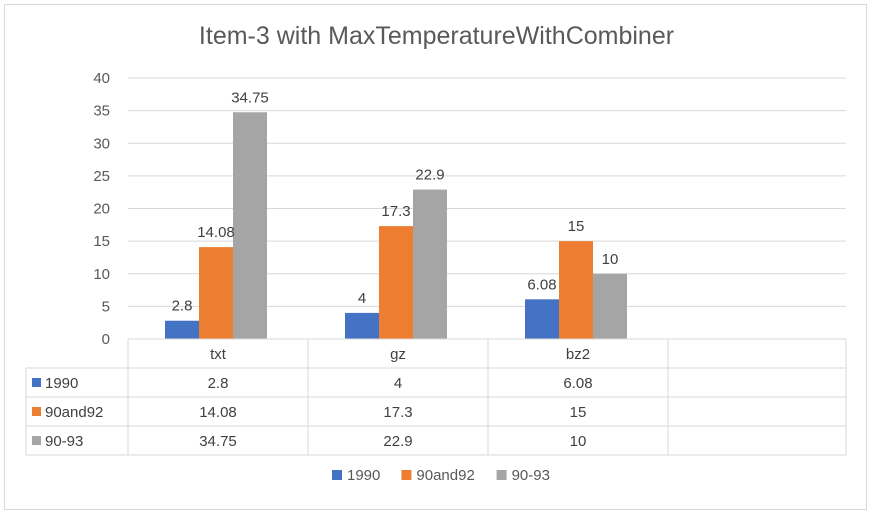 The height and width of the screenshot is (517, 873). What do you see at coordinates (445, 475) in the screenshot?
I see `legend-label-90and92: 90and92` at bounding box center [445, 475].